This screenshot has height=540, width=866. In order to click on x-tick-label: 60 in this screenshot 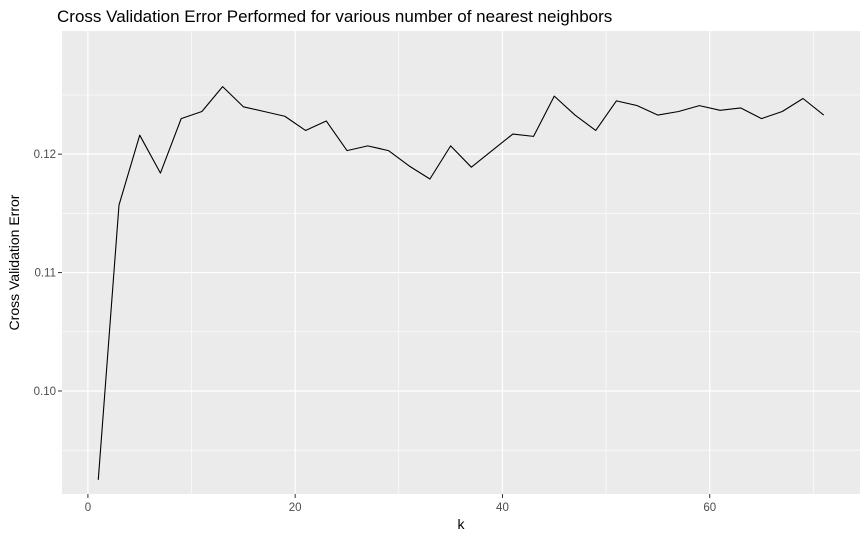, I will do `click(709, 508)`.